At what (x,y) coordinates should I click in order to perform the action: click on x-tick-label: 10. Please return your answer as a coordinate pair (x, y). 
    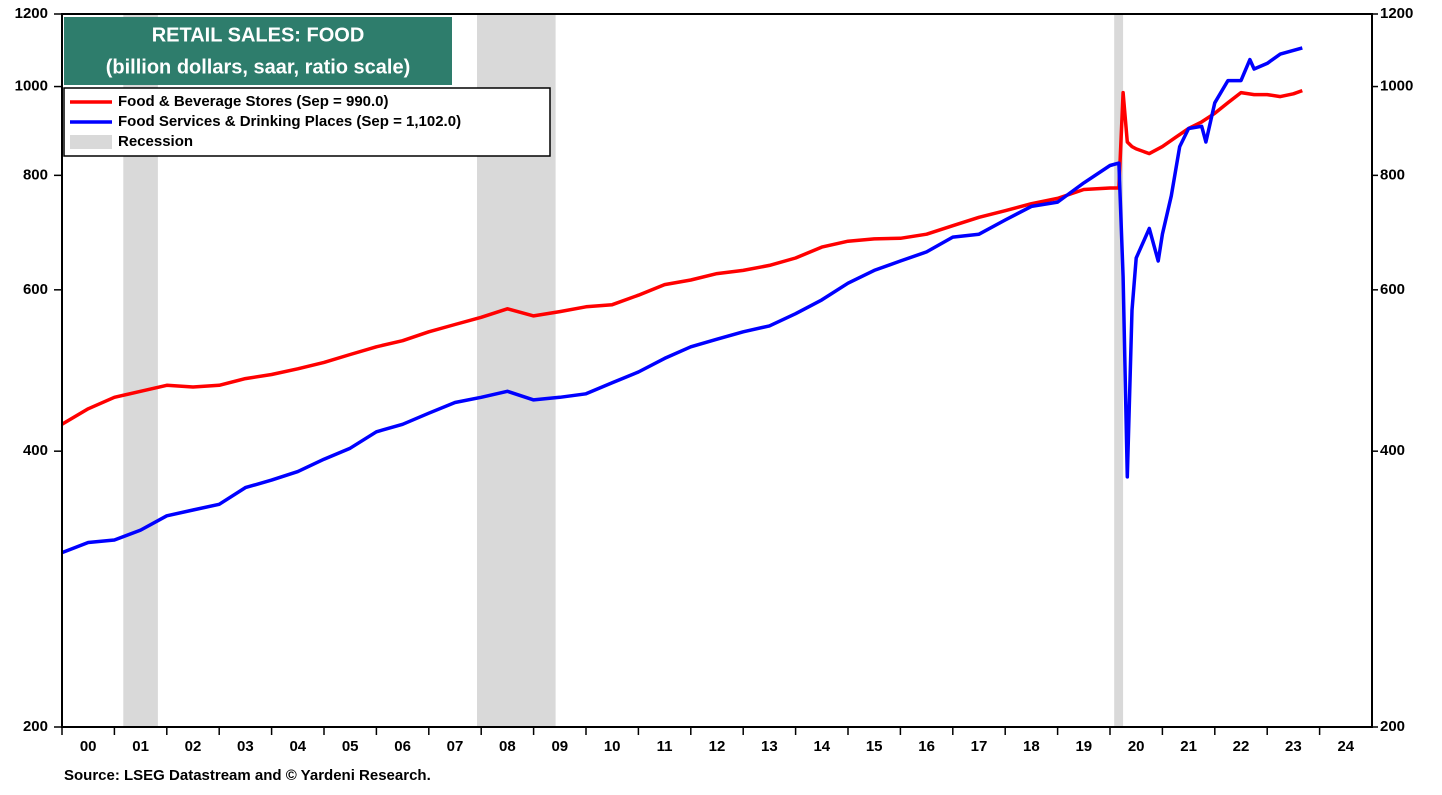
    Looking at the image, I should click on (612, 746).